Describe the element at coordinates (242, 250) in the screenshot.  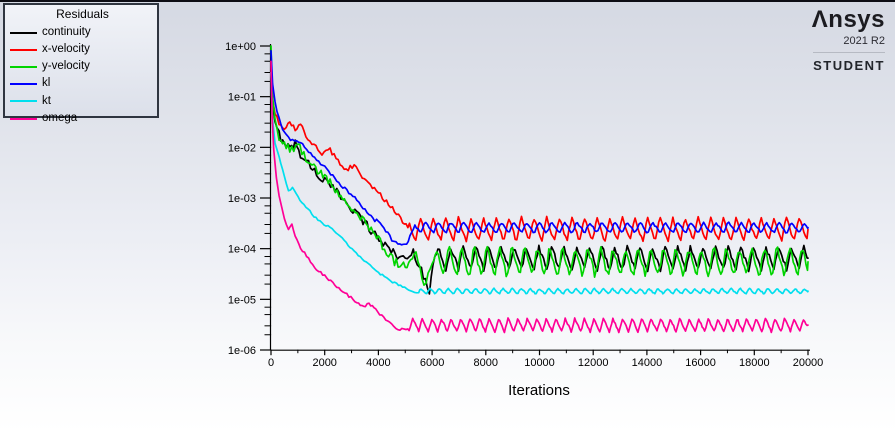
I see `y-axis-tick-label: 1e-04` at that location.